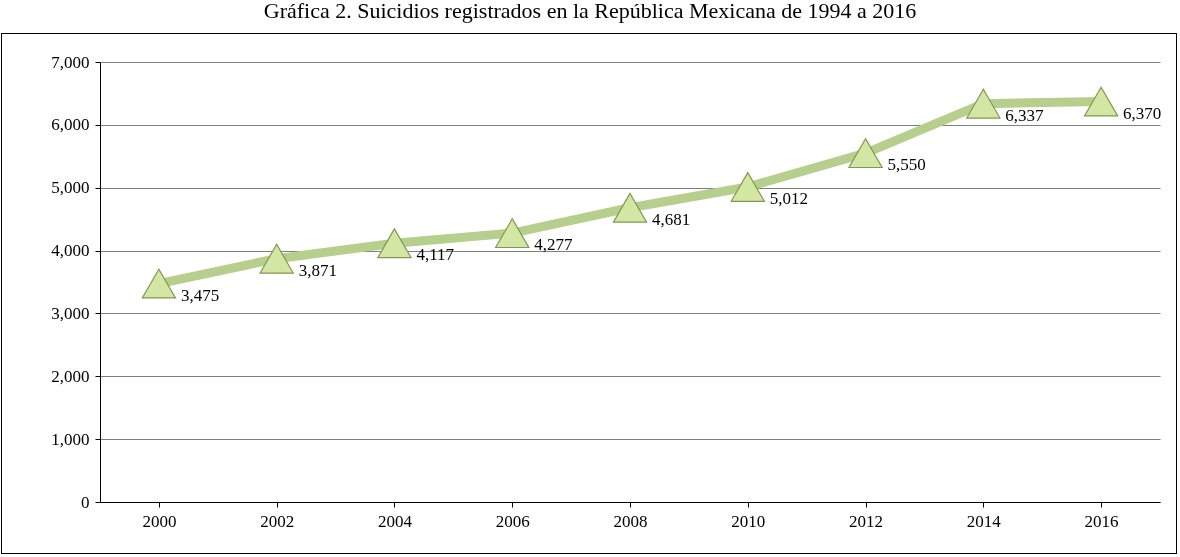  What do you see at coordinates (671, 219) in the screenshot?
I see `data-label: 4,681` at bounding box center [671, 219].